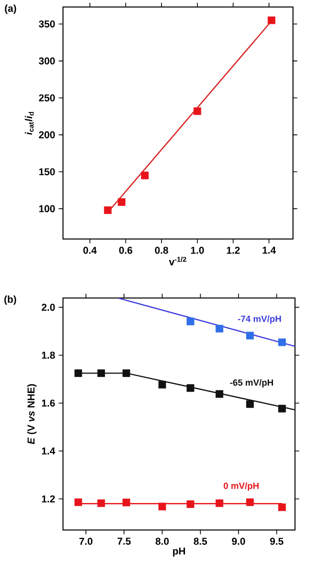 This screenshot has height=580, width=330. Describe the element at coordinates (47, 208) in the screenshot. I see `y-tick-label: 100` at that location.